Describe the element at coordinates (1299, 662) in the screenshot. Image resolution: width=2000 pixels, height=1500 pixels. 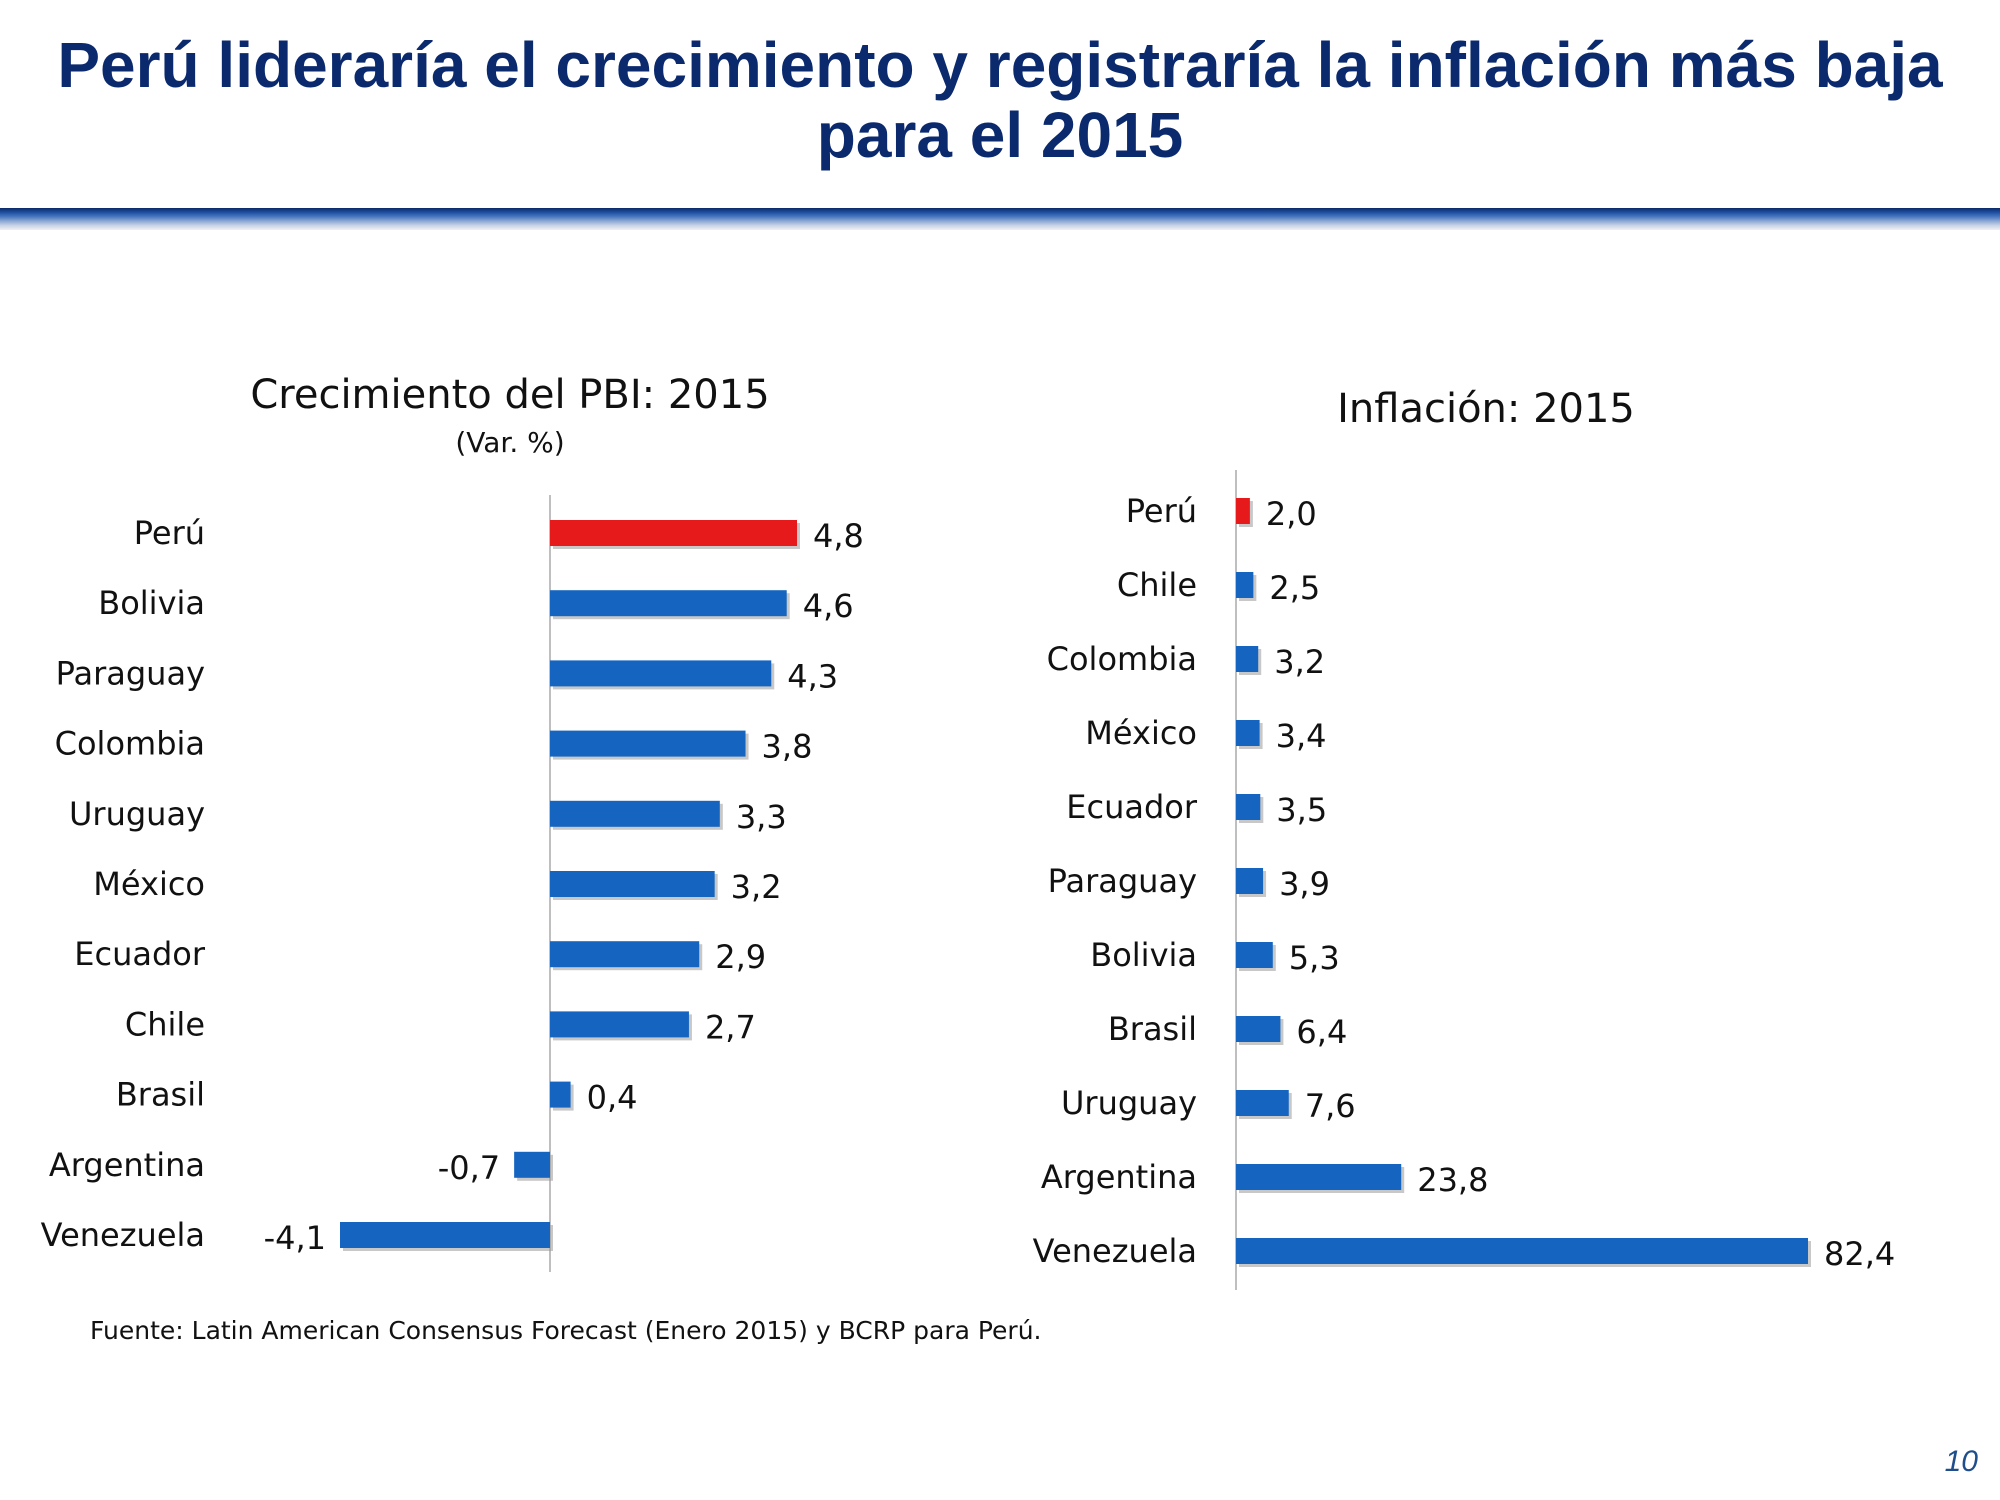
I see `inflation-value-label: 3,2` at that location.